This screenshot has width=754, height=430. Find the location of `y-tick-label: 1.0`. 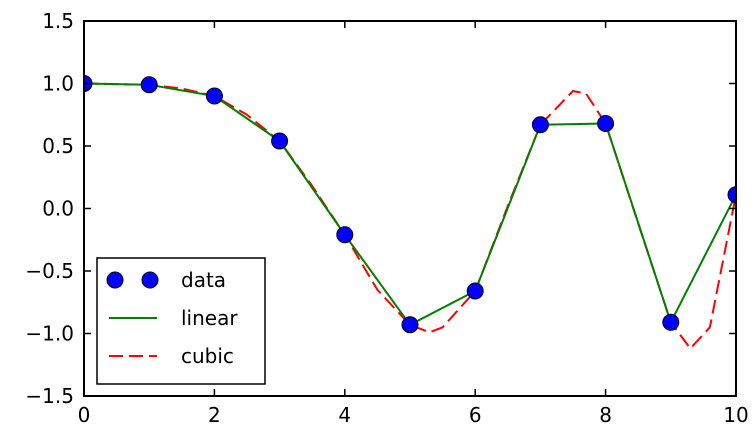

y-tick-label: 1.0 is located at coordinates (58, 84).